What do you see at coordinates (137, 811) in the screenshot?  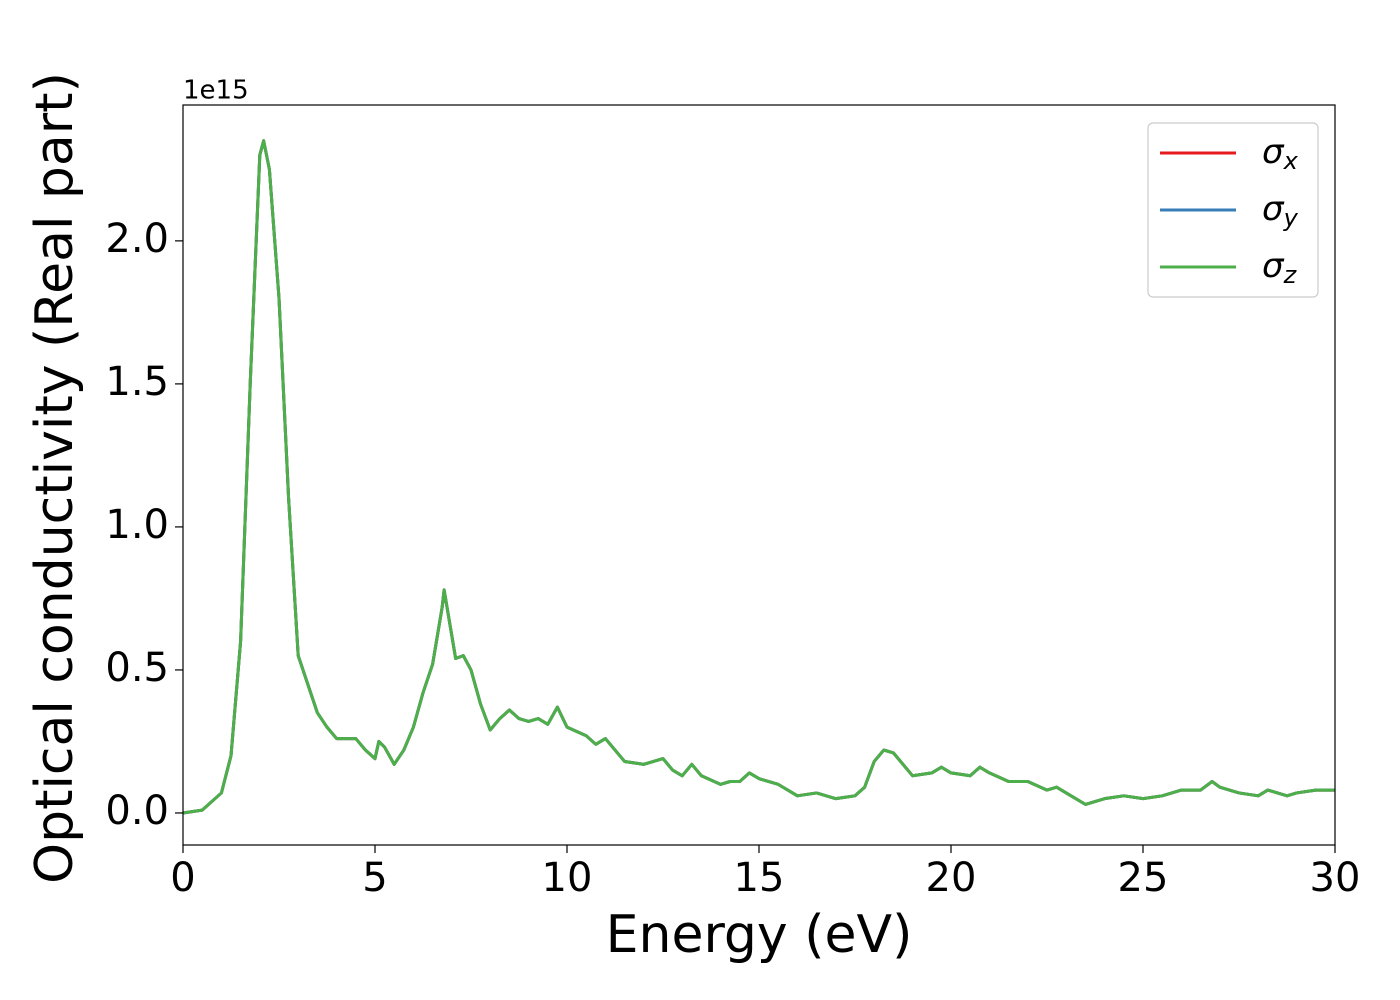 I see `y-tick-label: 0.0` at bounding box center [137, 811].